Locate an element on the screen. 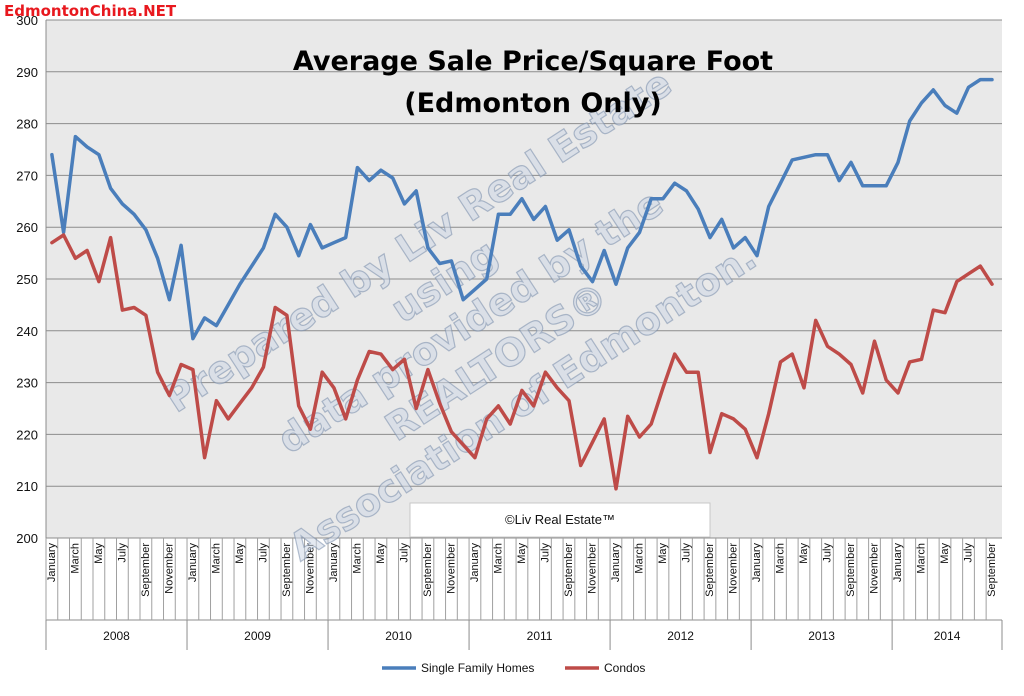 The image size is (1024, 696). x-year-label: 2013 is located at coordinates (821, 636).